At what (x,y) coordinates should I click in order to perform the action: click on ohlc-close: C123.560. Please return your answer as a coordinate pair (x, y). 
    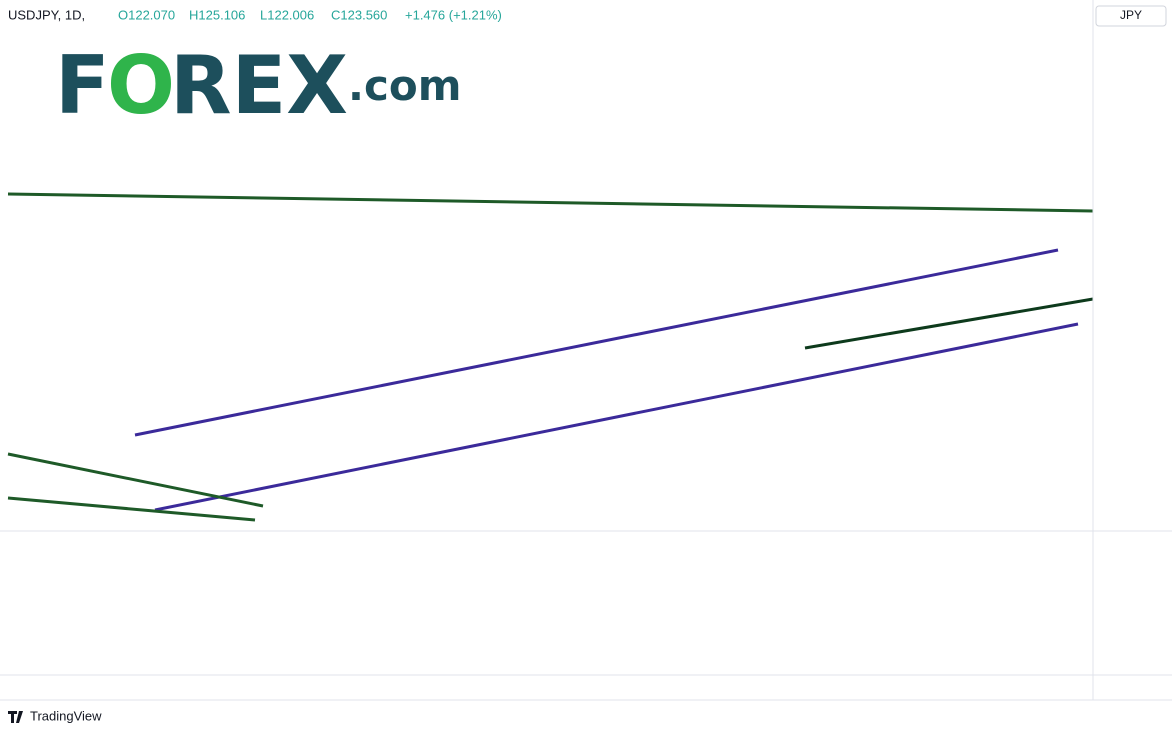
    Looking at the image, I should click on (359, 14).